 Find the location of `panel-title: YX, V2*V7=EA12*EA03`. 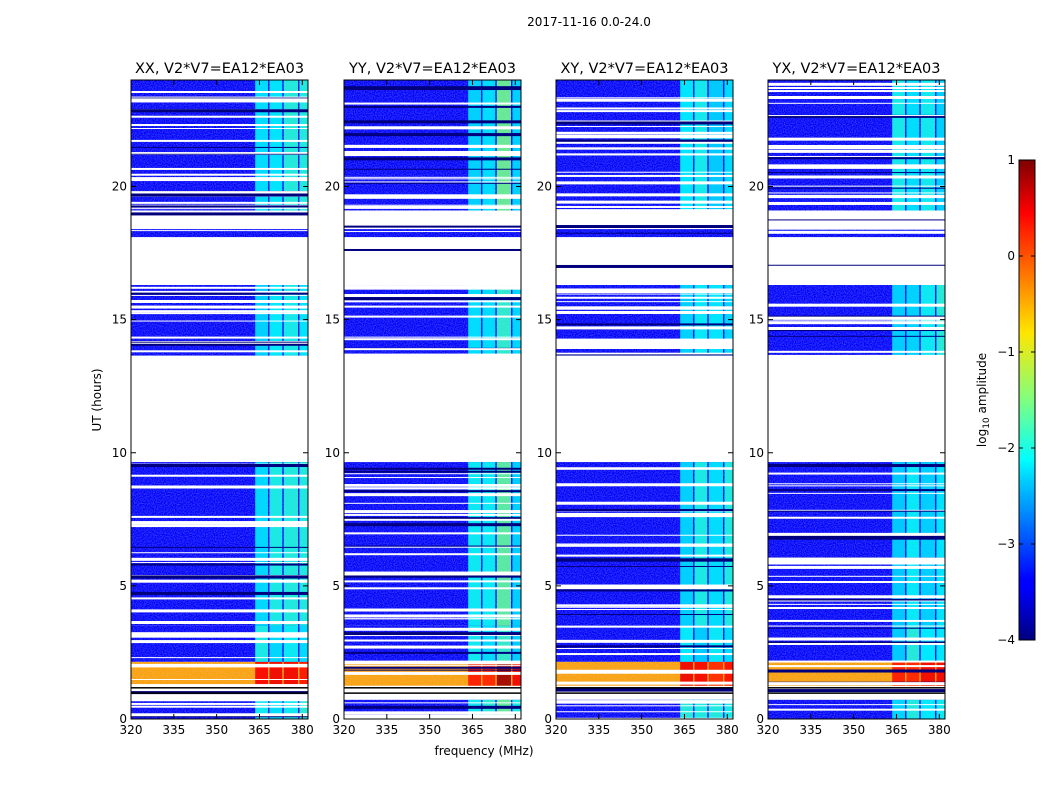

panel-title: YX, V2*V7=EA12*EA03 is located at coordinates (855, 69).